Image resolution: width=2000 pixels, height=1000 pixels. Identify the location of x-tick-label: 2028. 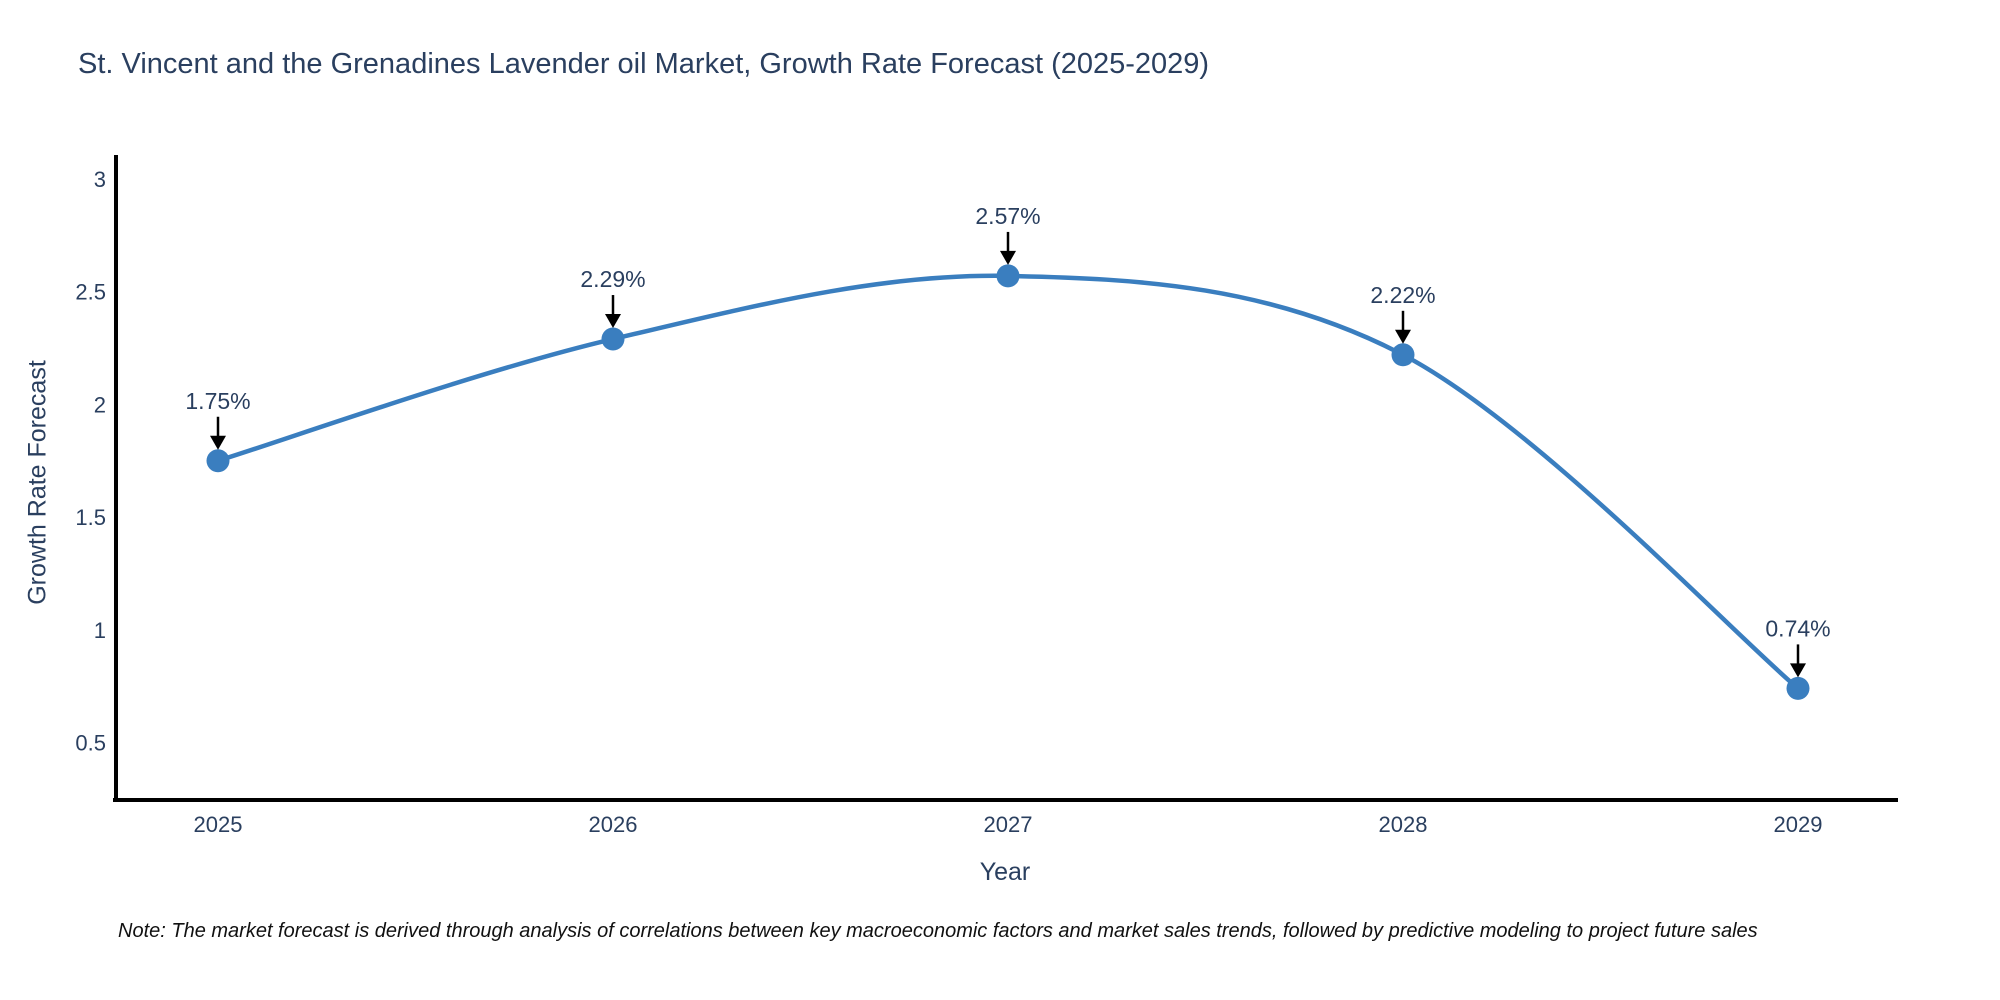
(1403, 824).